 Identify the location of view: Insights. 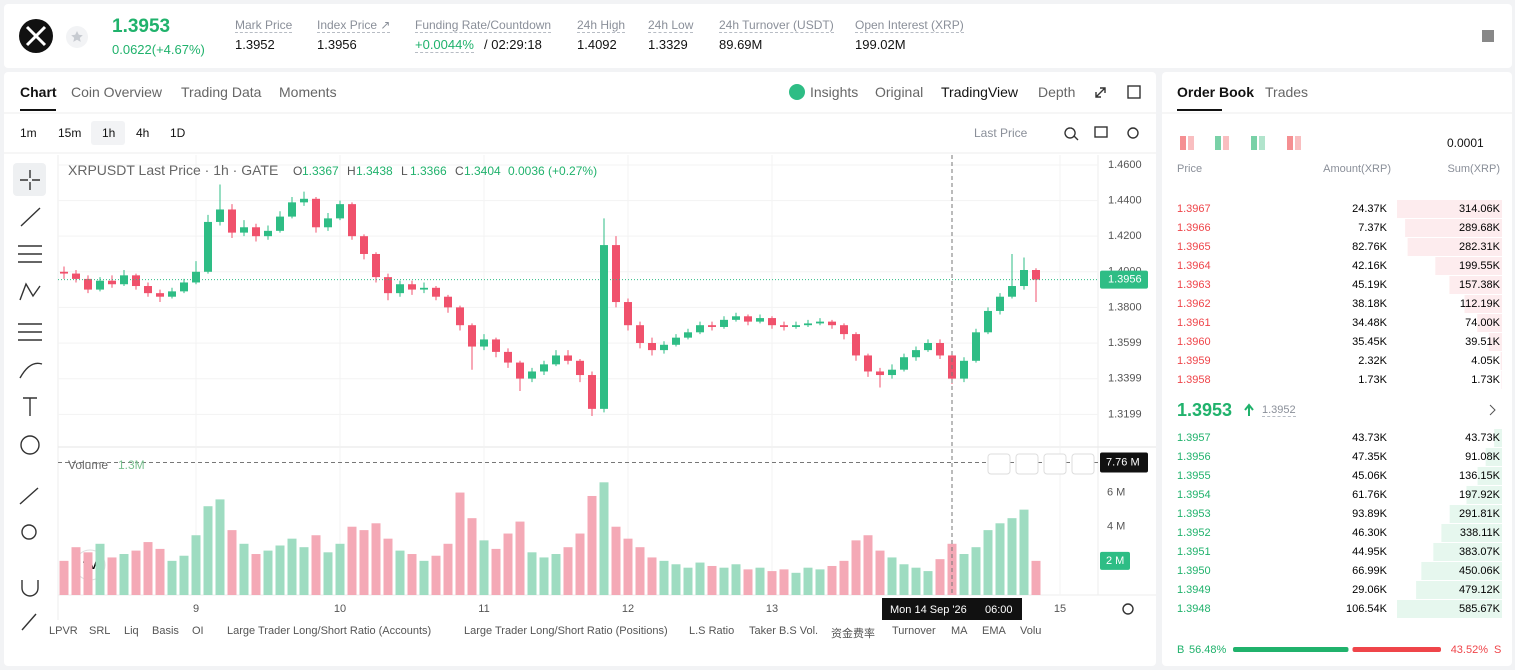
(834, 92).